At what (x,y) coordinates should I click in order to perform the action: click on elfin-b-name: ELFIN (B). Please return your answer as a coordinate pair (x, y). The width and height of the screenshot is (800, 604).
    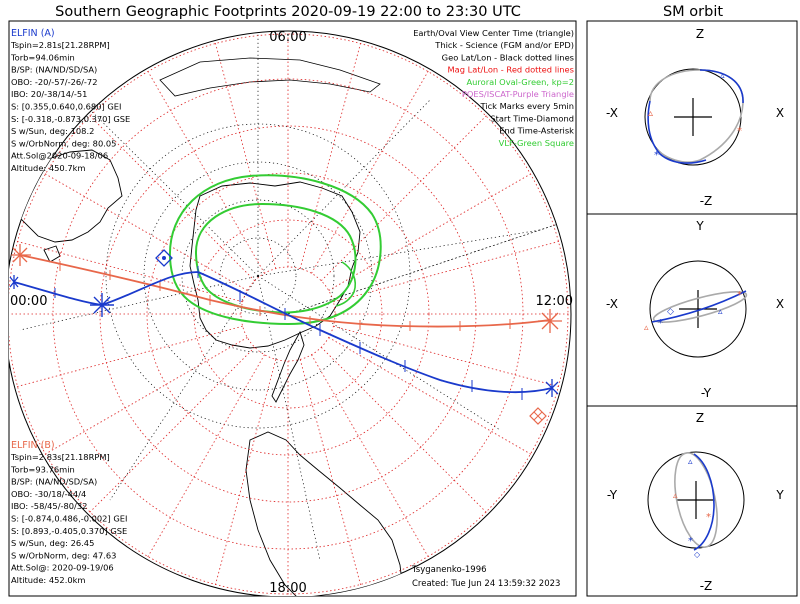
    Looking at the image, I should click on (33, 445).